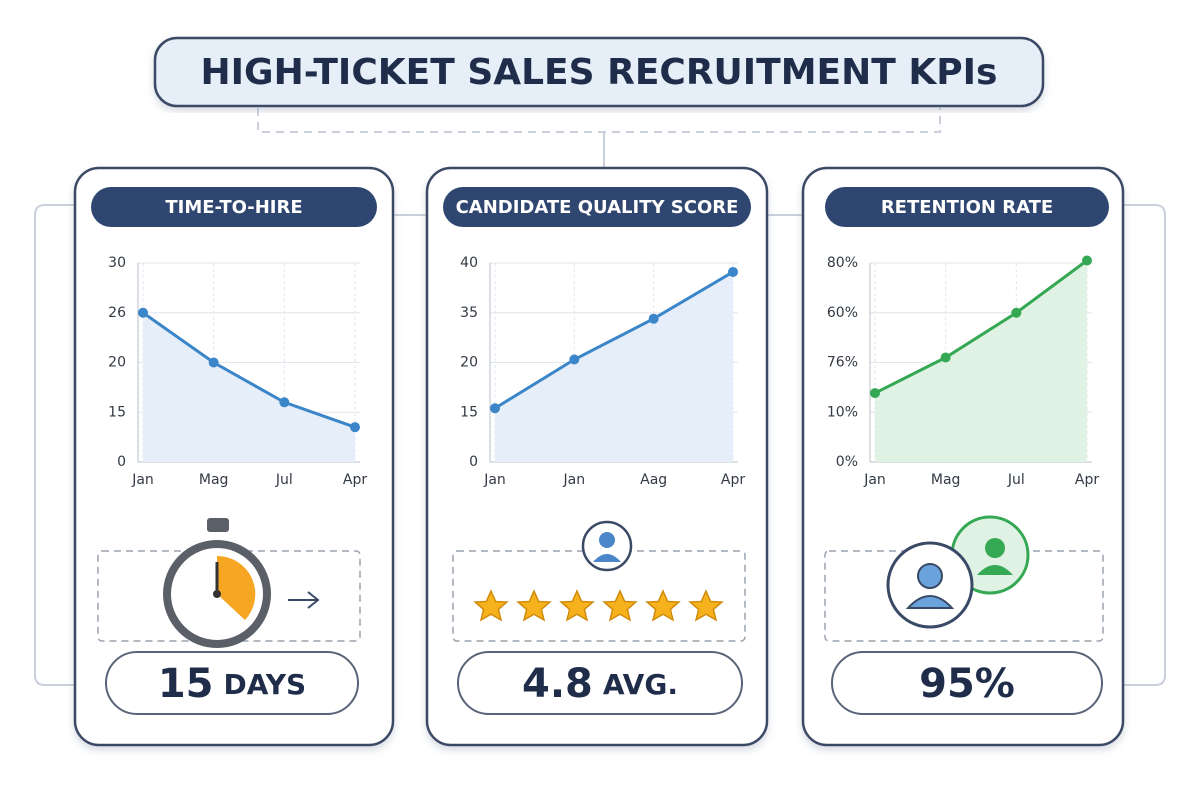 This screenshot has width=1200, height=800. Describe the element at coordinates (653, 480) in the screenshot. I see `x-tick-label: Aag` at that location.